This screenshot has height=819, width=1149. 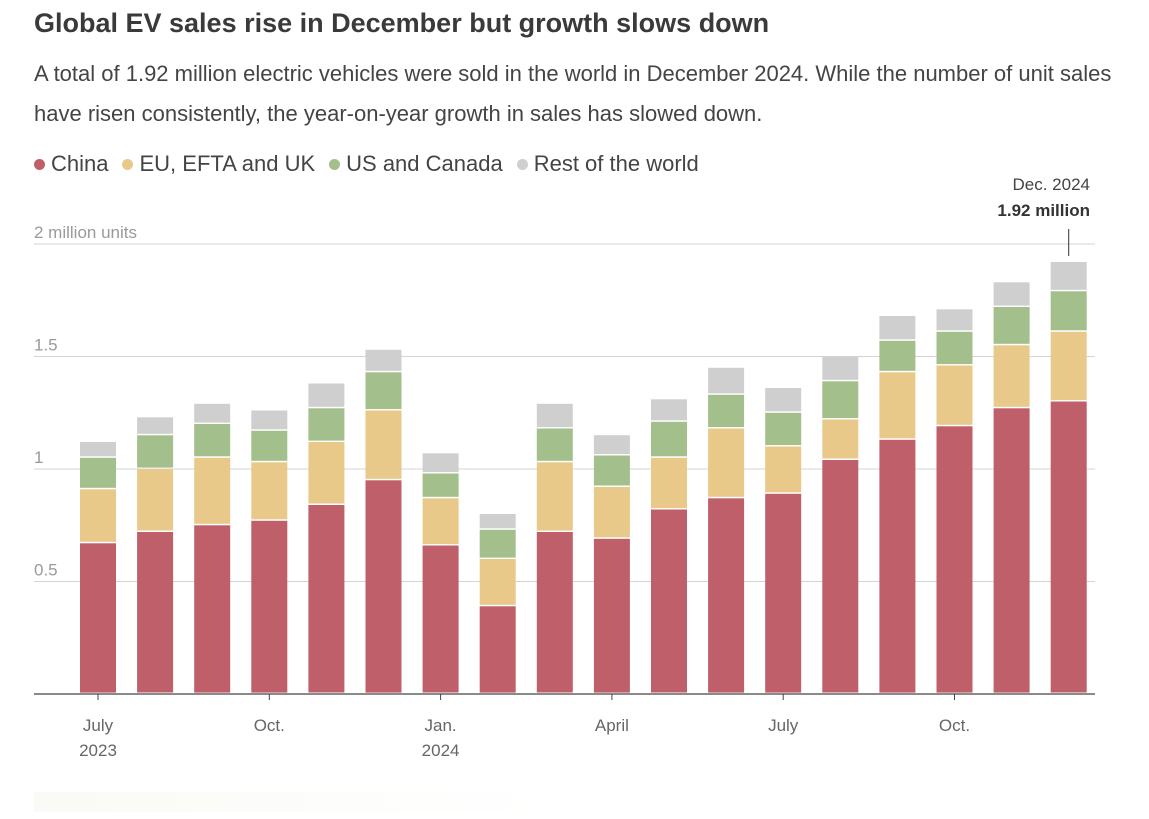 What do you see at coordinates (38, 457) in the screenshot?
I see `y-tick-label: 1` at bounding box center [38, 457].